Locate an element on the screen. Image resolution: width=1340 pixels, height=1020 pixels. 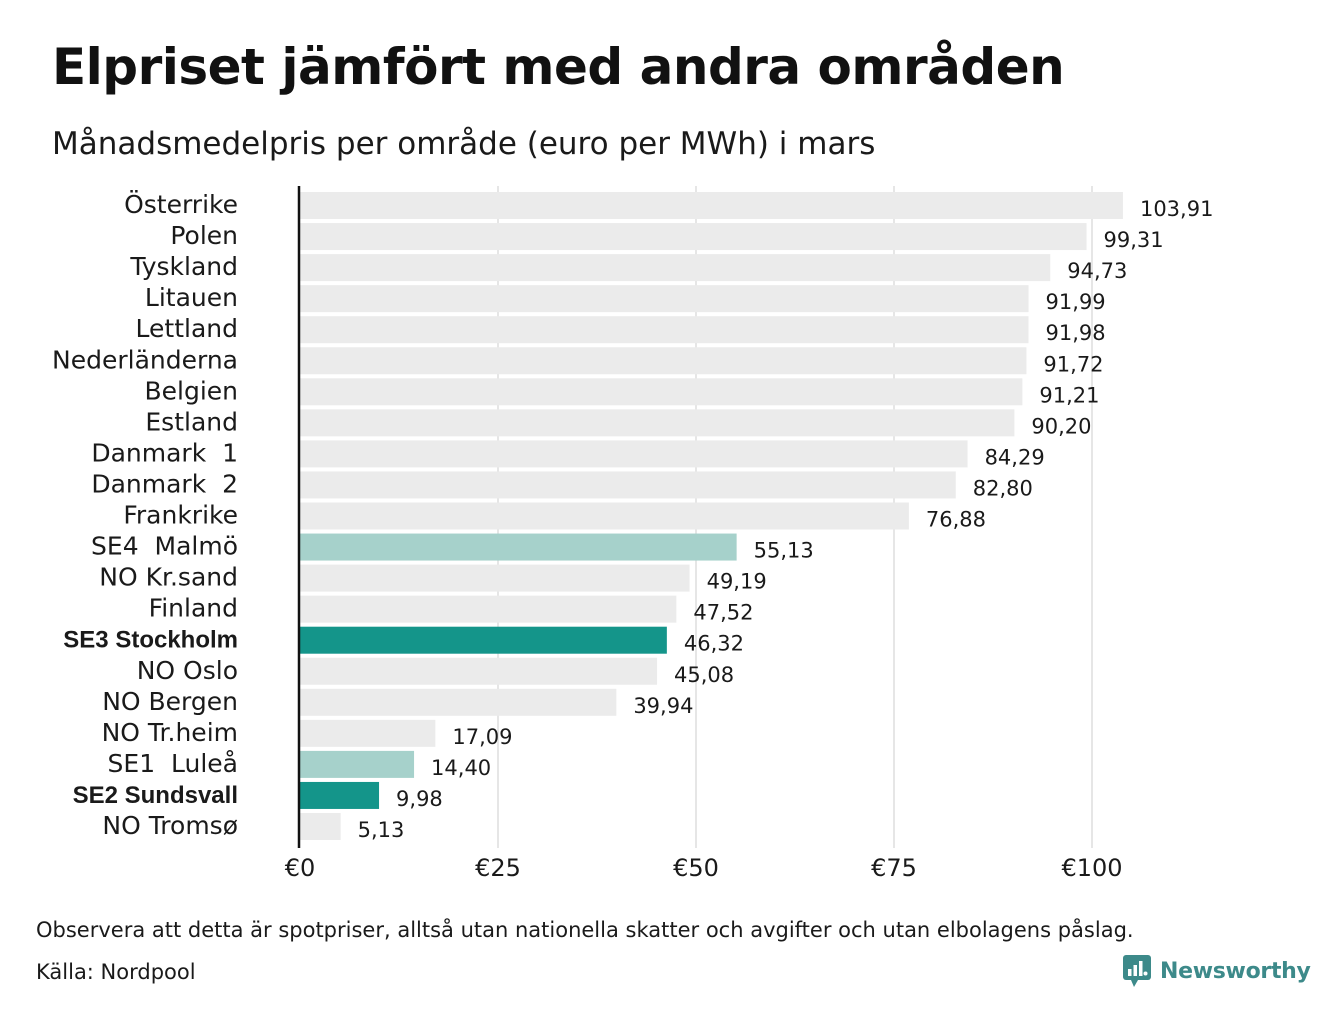
category-label: NO Oslo is located at coordinates (187, 670).